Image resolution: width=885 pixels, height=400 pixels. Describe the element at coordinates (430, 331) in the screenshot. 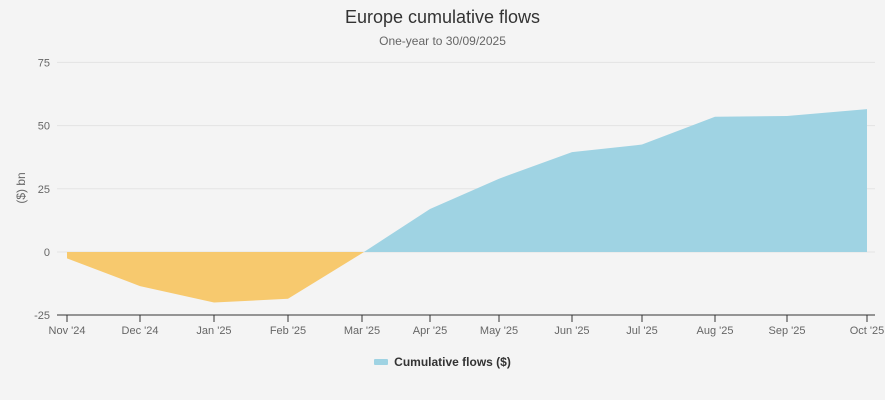

I see `x-tick-label: Apr '25` at that location.